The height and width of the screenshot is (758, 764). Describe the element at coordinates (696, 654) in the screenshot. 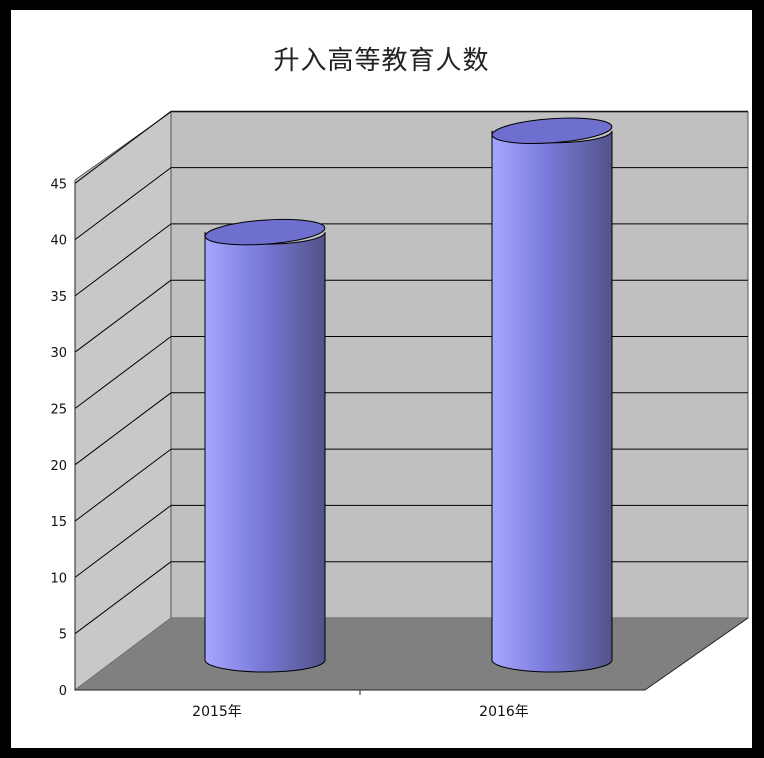

I see `floor-edge` at that location.